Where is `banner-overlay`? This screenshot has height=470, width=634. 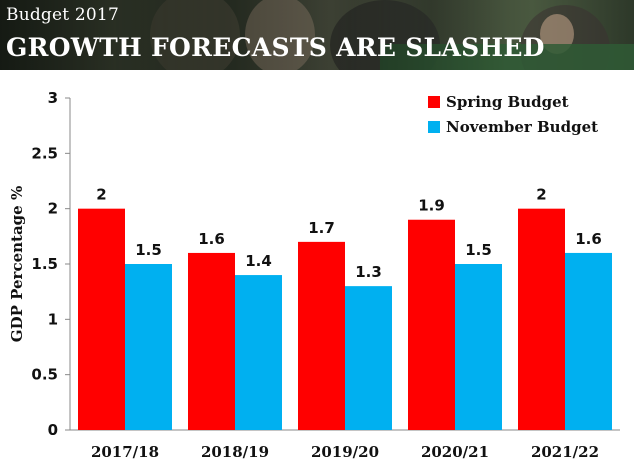
banner-overlay is located at coordinates (317, 35).